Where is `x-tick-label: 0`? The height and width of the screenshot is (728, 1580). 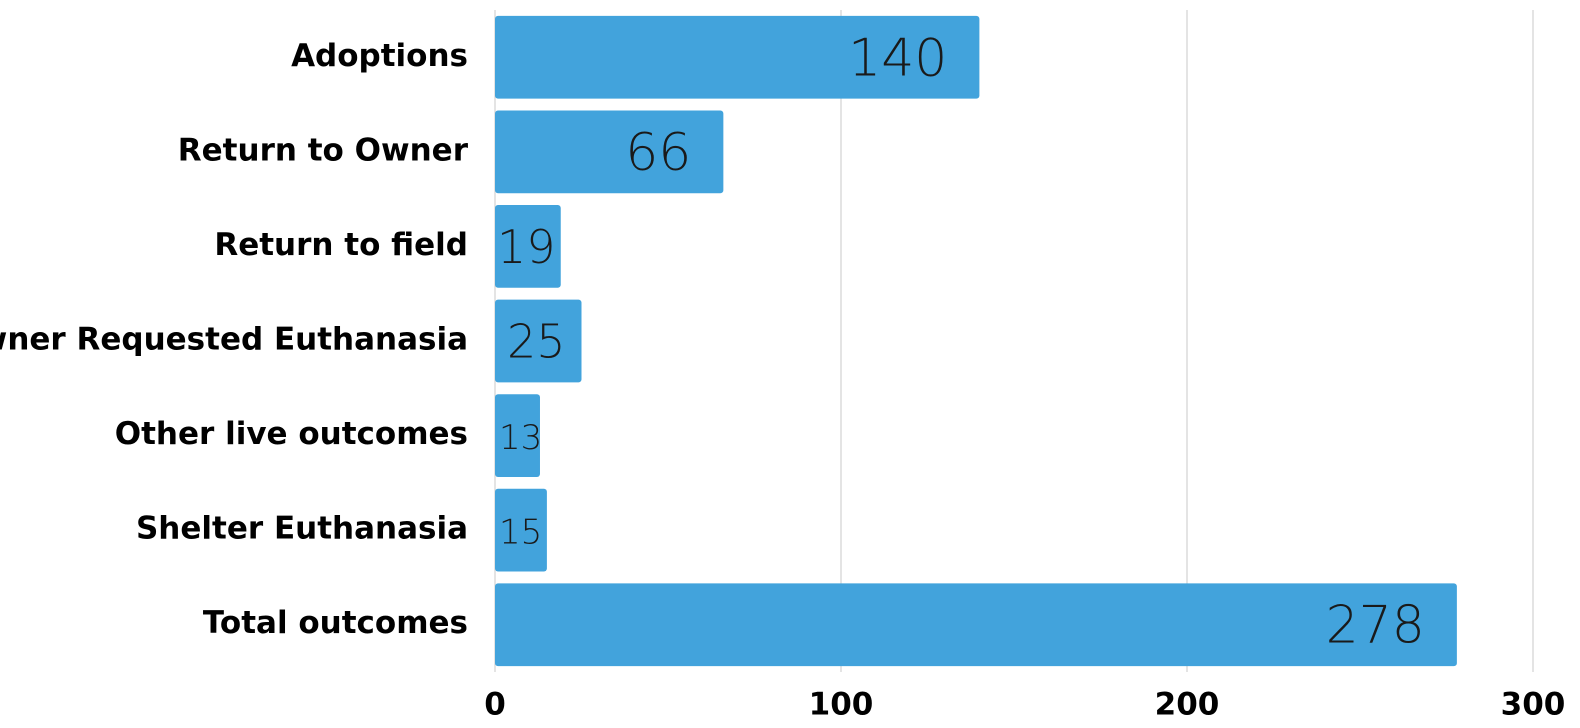 x-tick-label: 0 is located at coordinates (495, 705).